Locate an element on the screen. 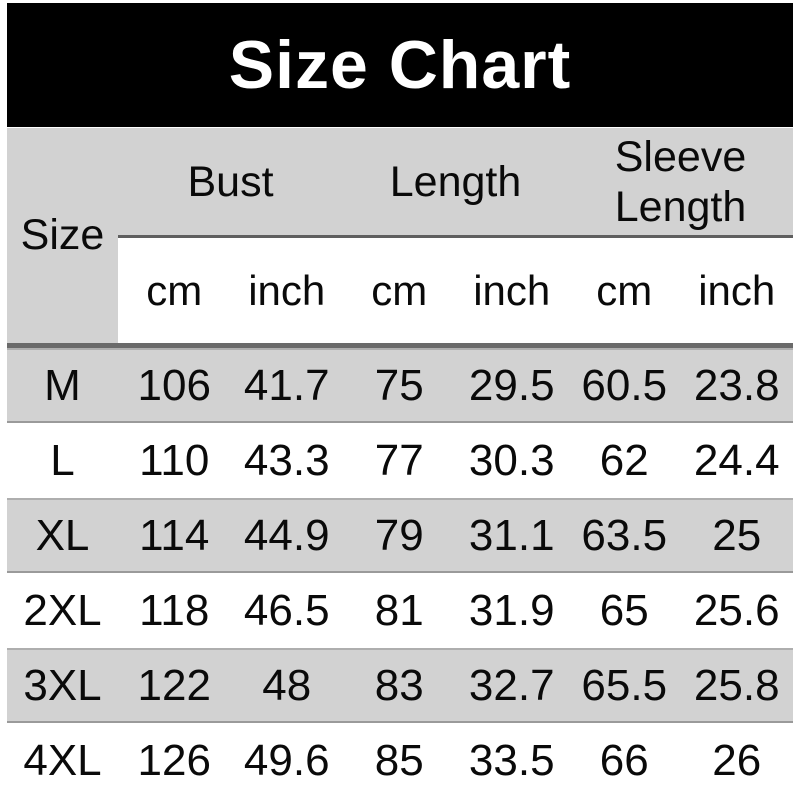 The image size is (800, 800). unit-header-length-cm: cm is located at coordinates (399, 290).